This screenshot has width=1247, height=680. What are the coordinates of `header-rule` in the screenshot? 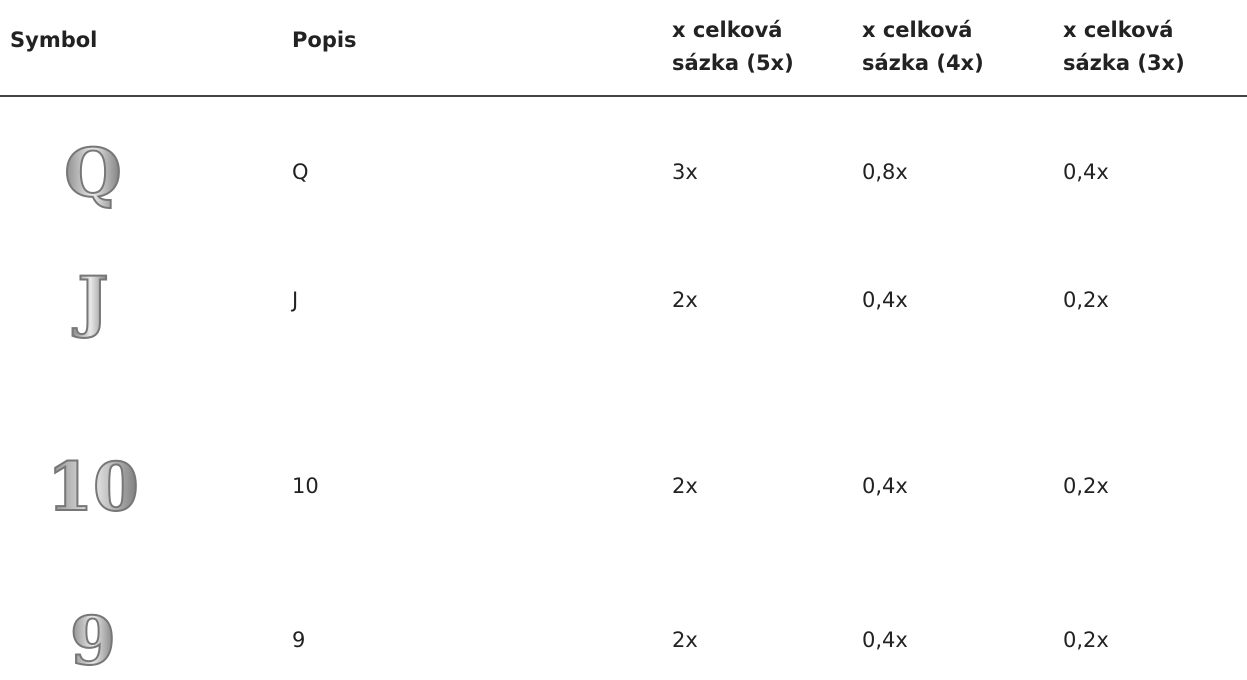 It's located at (623, 96).